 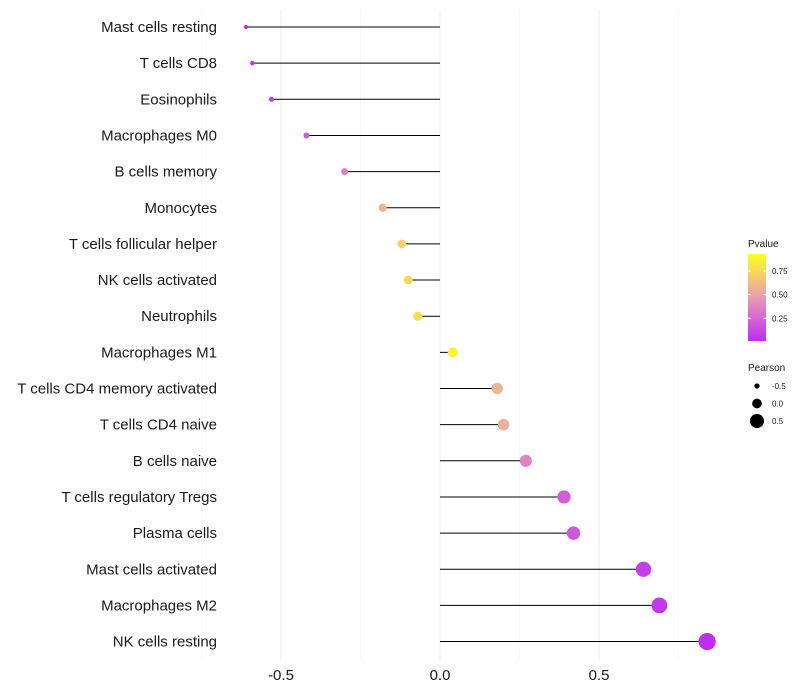 What do you see at coordinates (175, 461) in the screenshot?
I see `category-label: B cells naive` at bounding box center [175, 461].